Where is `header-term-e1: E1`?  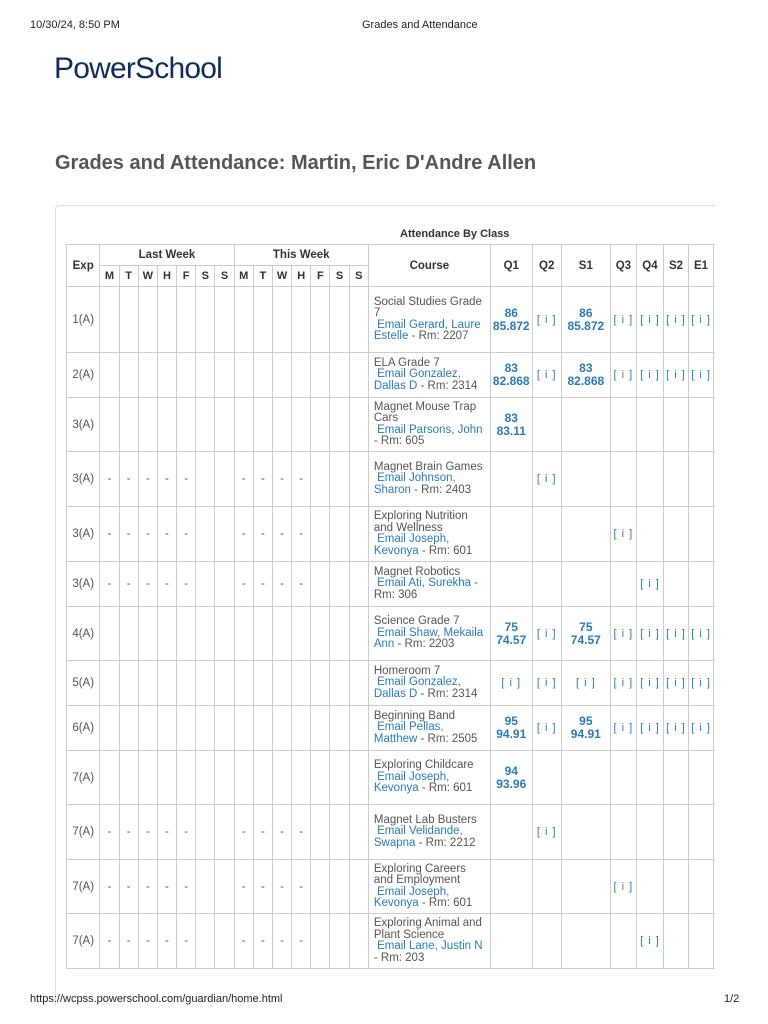
header-term-e1: E1 is located at coordinates (701, 265).